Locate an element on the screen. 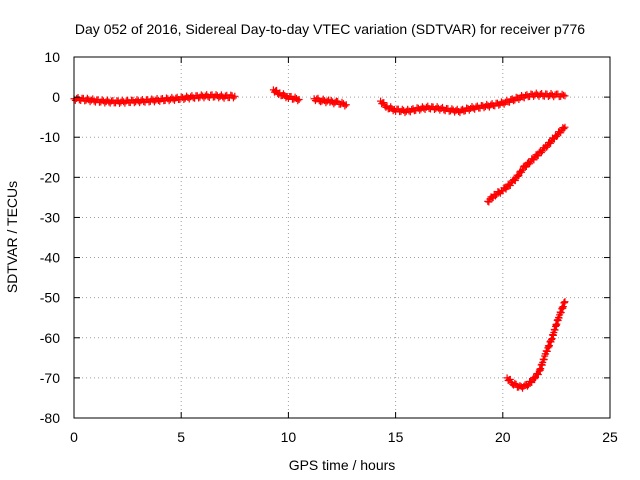 The height and width of the screenshot is (480, 640). y-tick-label: 0 is located at coordinates (56, 97).